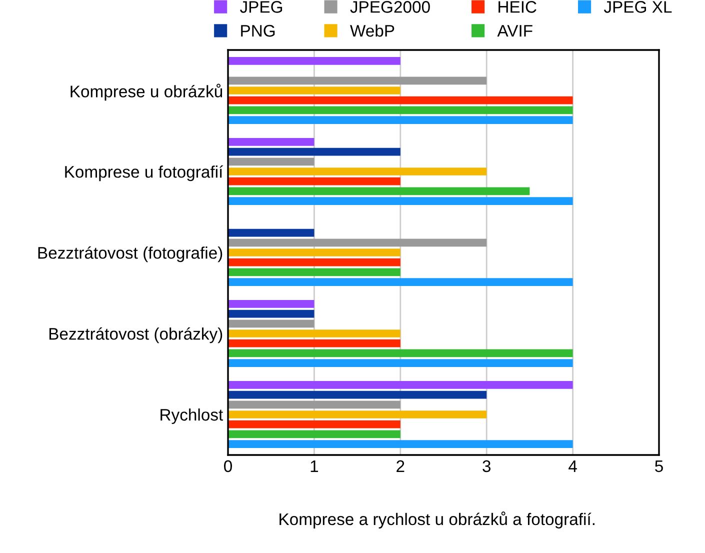 The image size is (705, 553). I want to click on legend-label: PNG, so click(258, 30).